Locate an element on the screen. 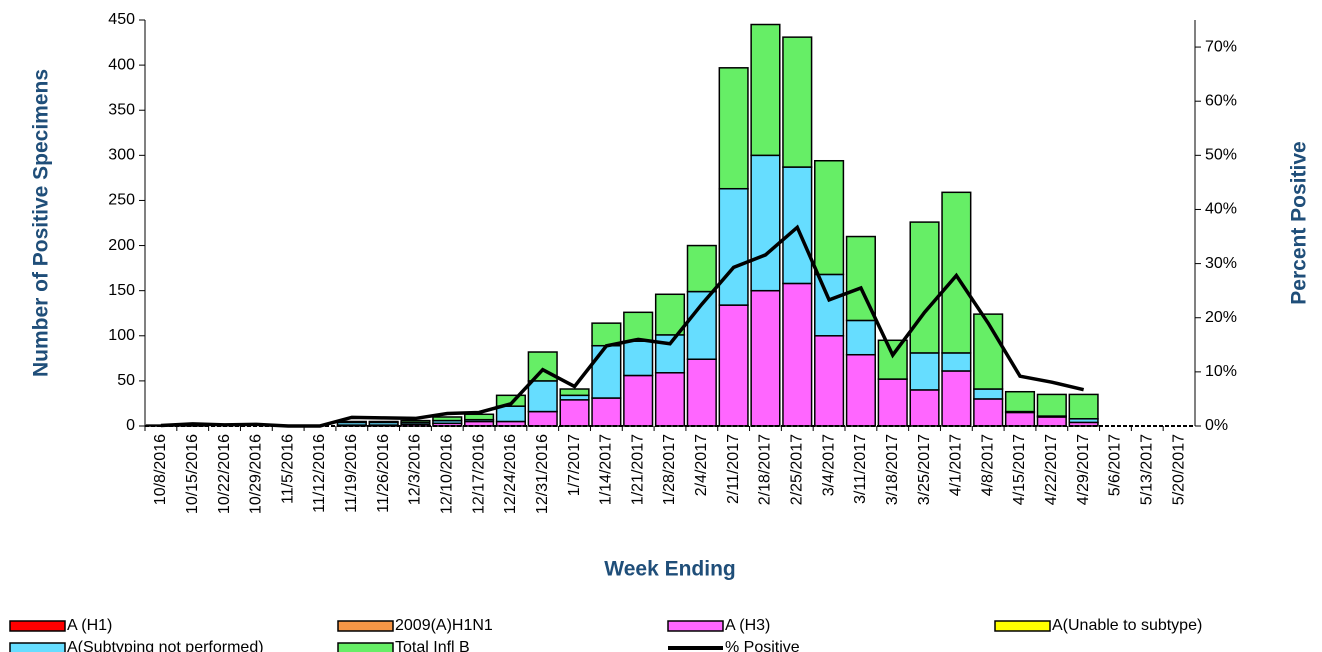 The height and width of the screenshot is (652, 1322). y-tick-label: 450 is located at coordinates (121, 19).